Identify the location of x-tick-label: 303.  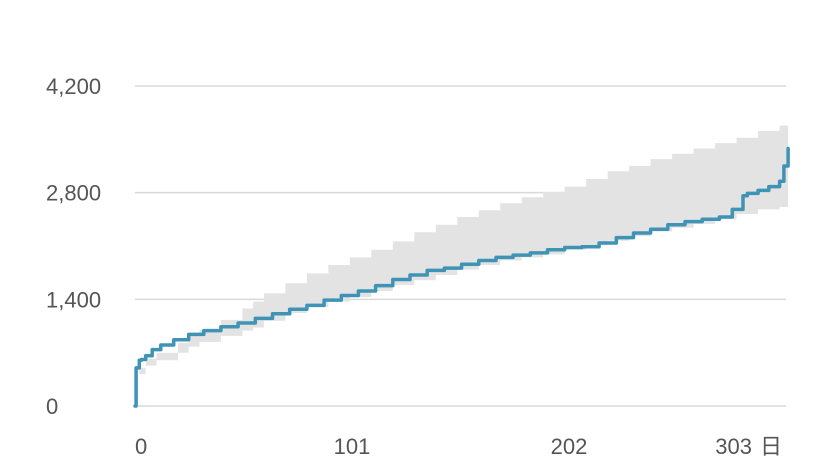
(733, 446).